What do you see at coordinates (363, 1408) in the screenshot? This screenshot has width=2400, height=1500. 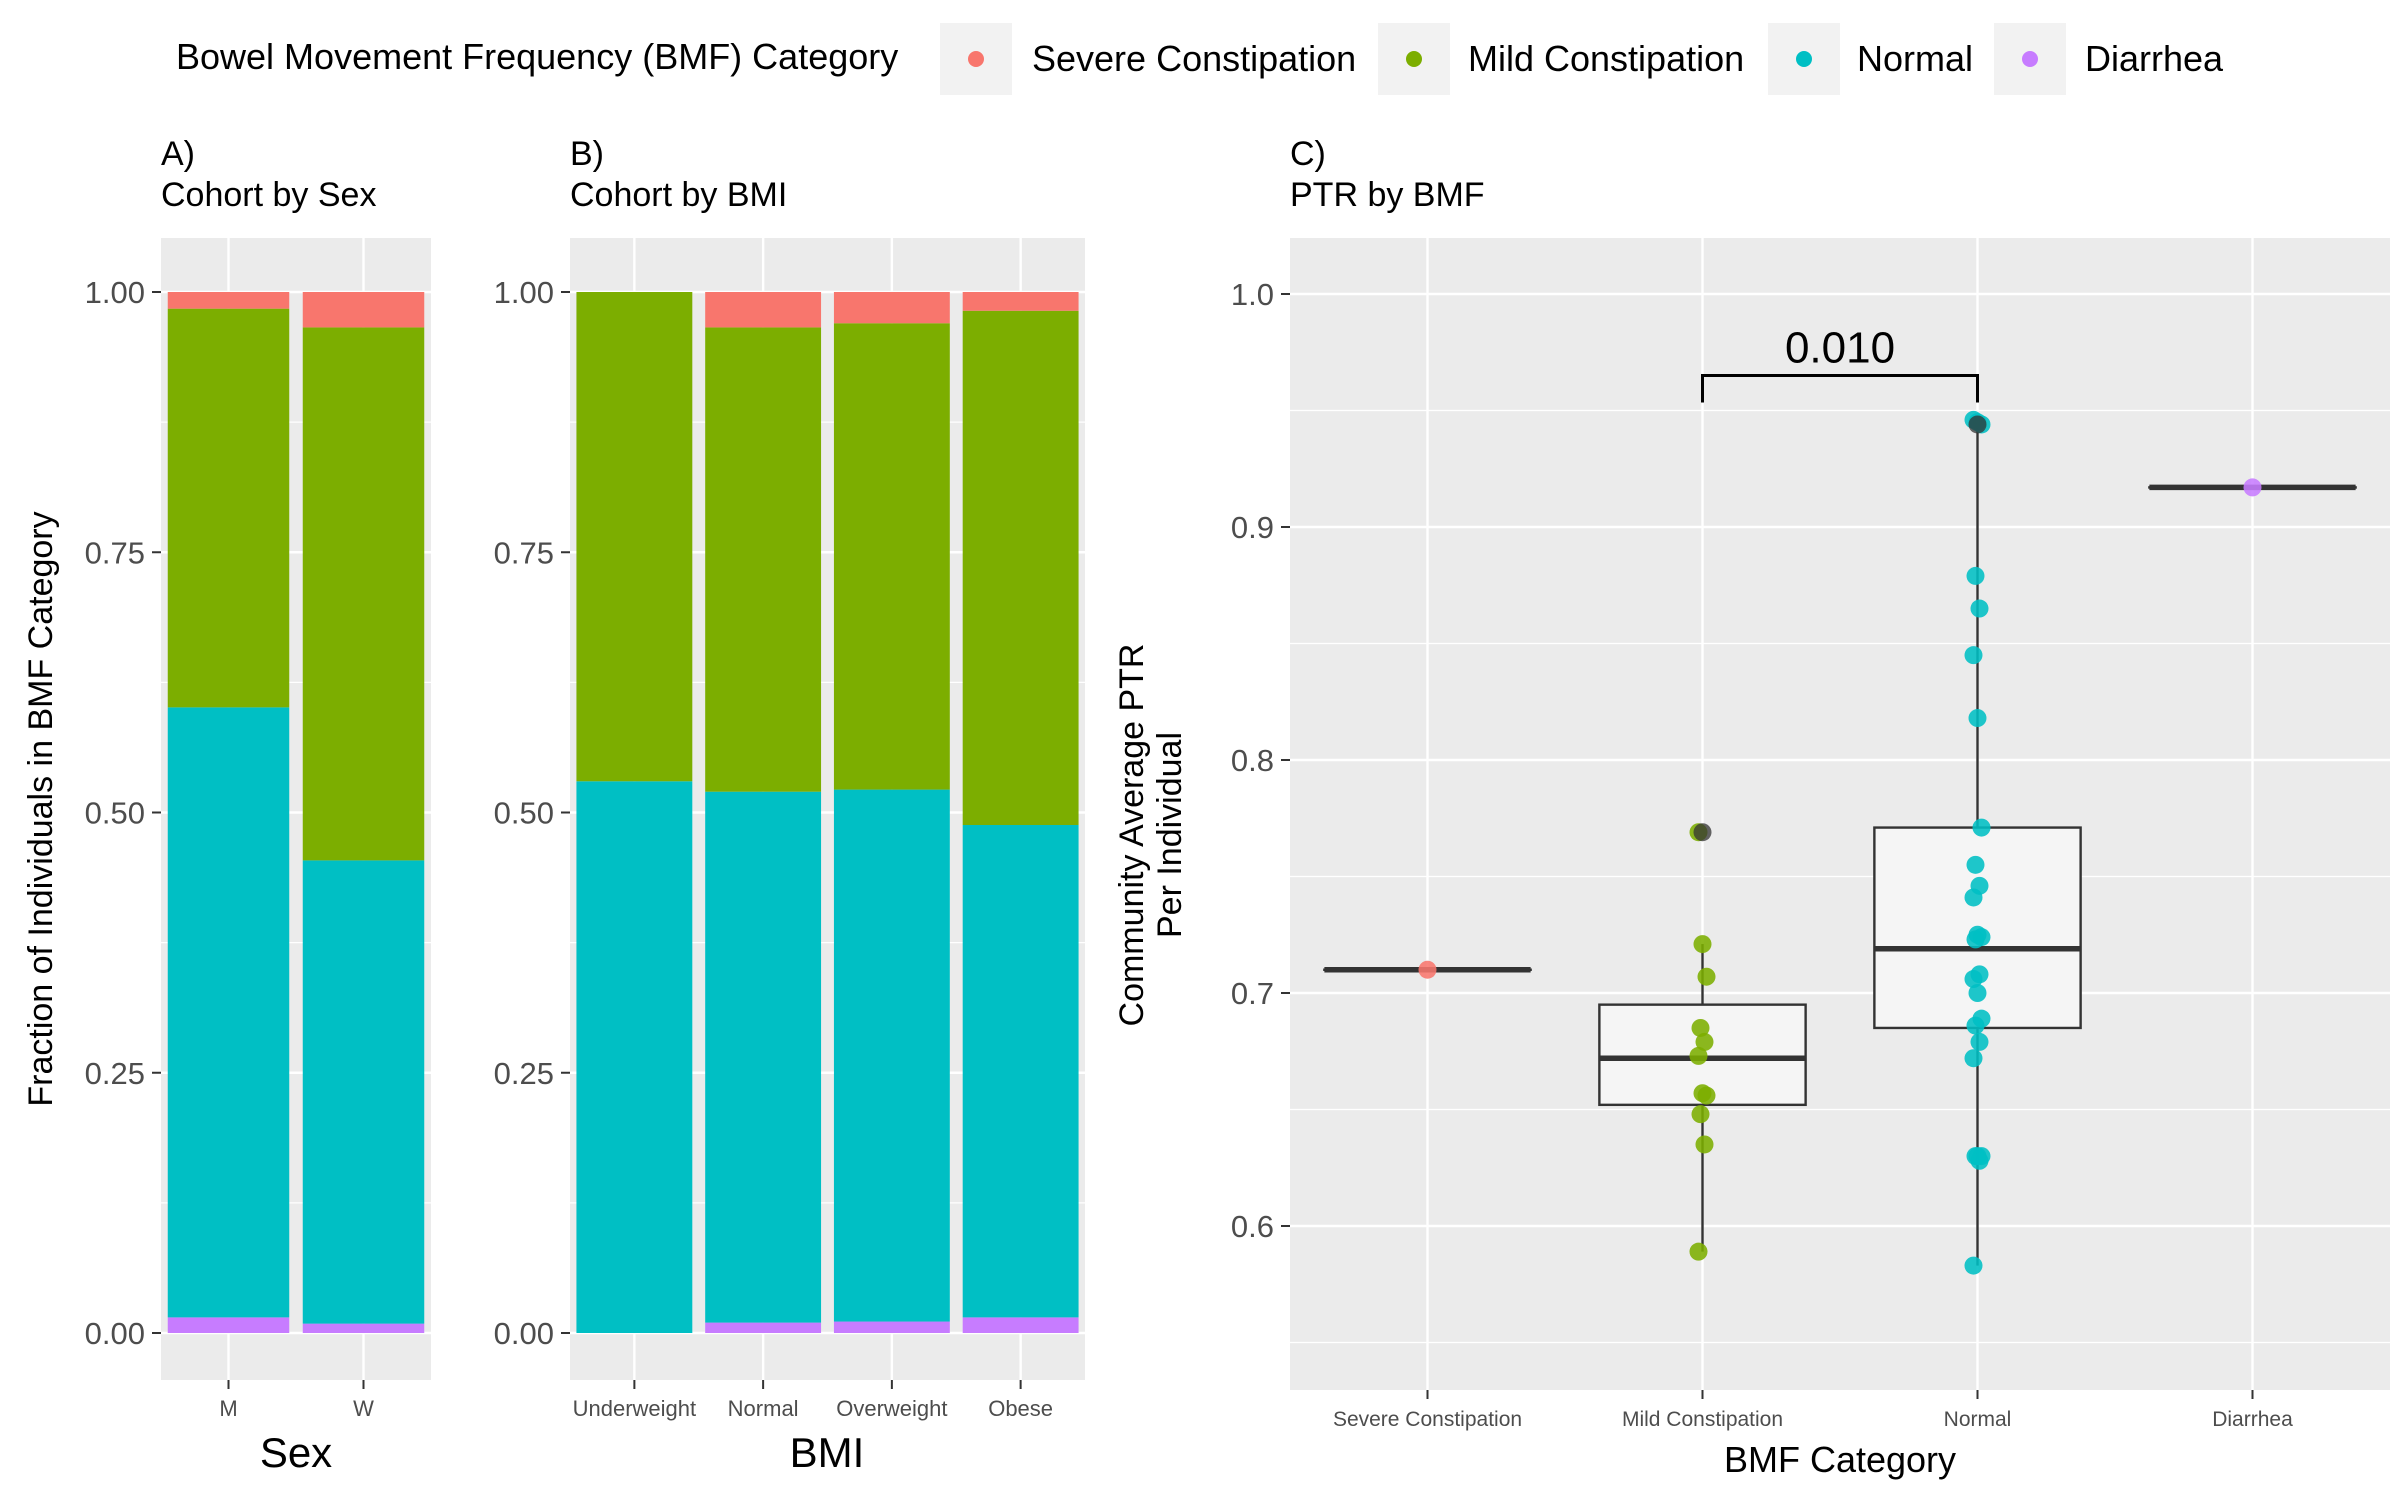 I see `x-tick-label: W` at bounding box center [363, 1408].